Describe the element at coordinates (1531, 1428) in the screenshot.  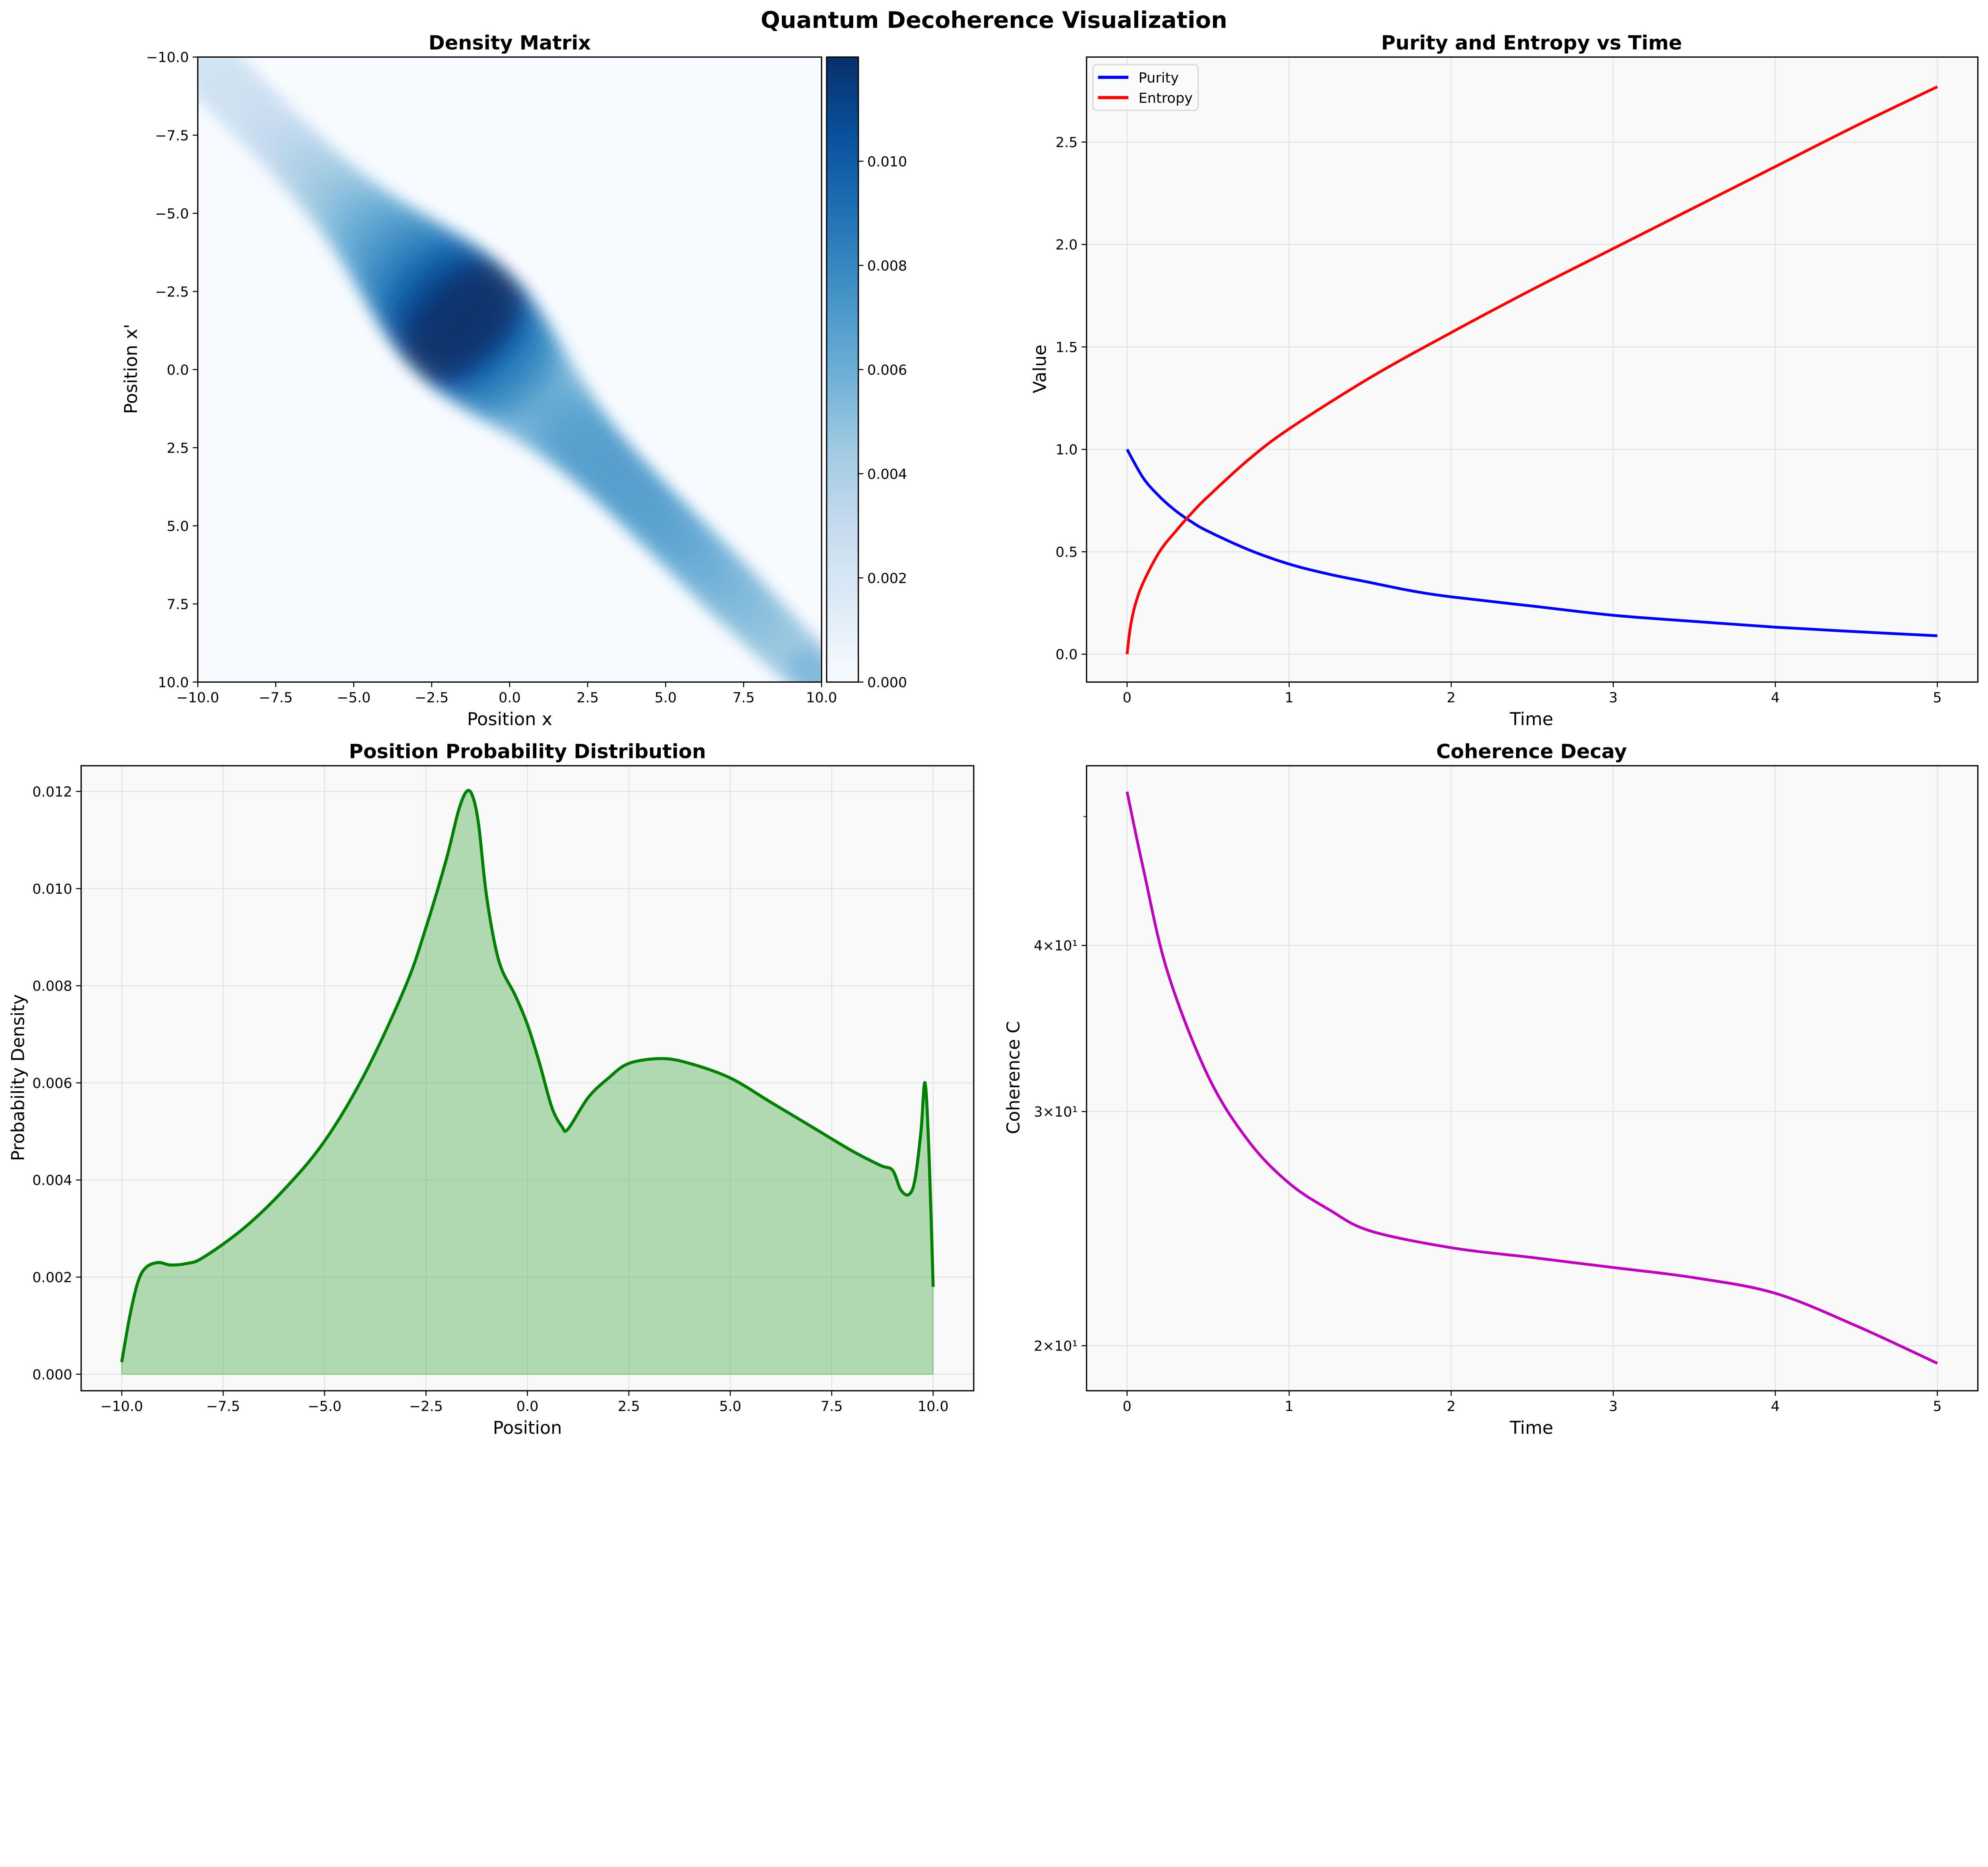
I see `coherence-decay-xlabel: Time` at that location.